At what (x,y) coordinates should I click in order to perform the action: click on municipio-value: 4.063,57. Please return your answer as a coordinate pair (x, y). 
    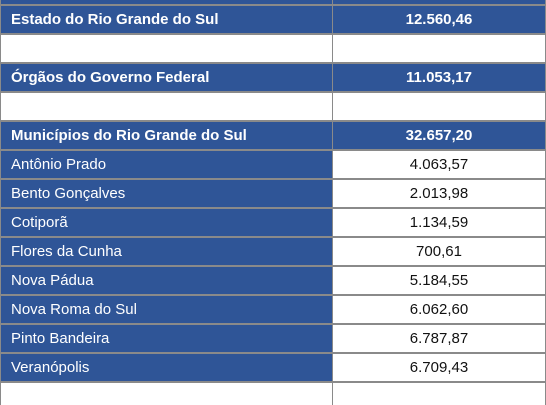
    Looking at the image, I should click on (439, 164).